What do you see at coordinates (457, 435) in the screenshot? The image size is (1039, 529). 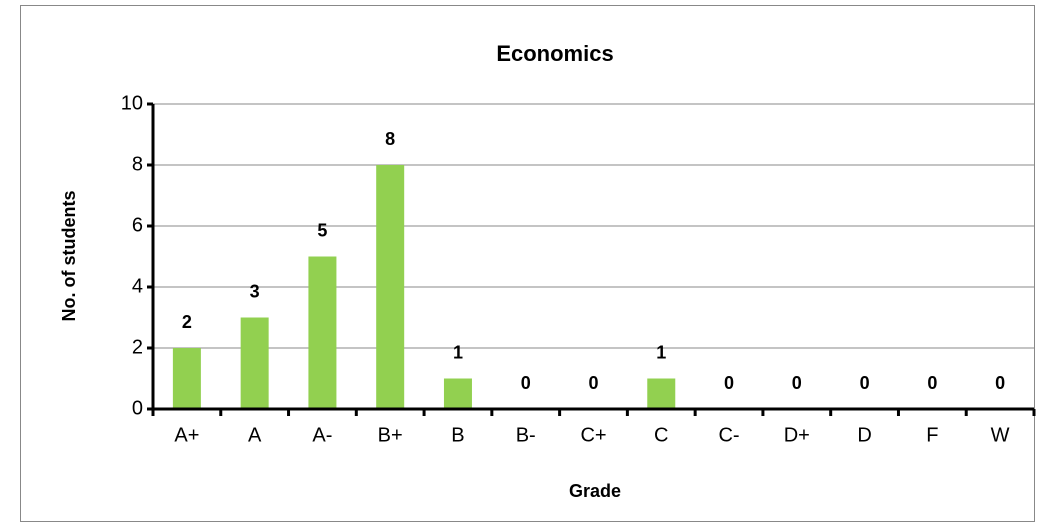 I see `x-tick-label: B` at bounding box center [457, 435].